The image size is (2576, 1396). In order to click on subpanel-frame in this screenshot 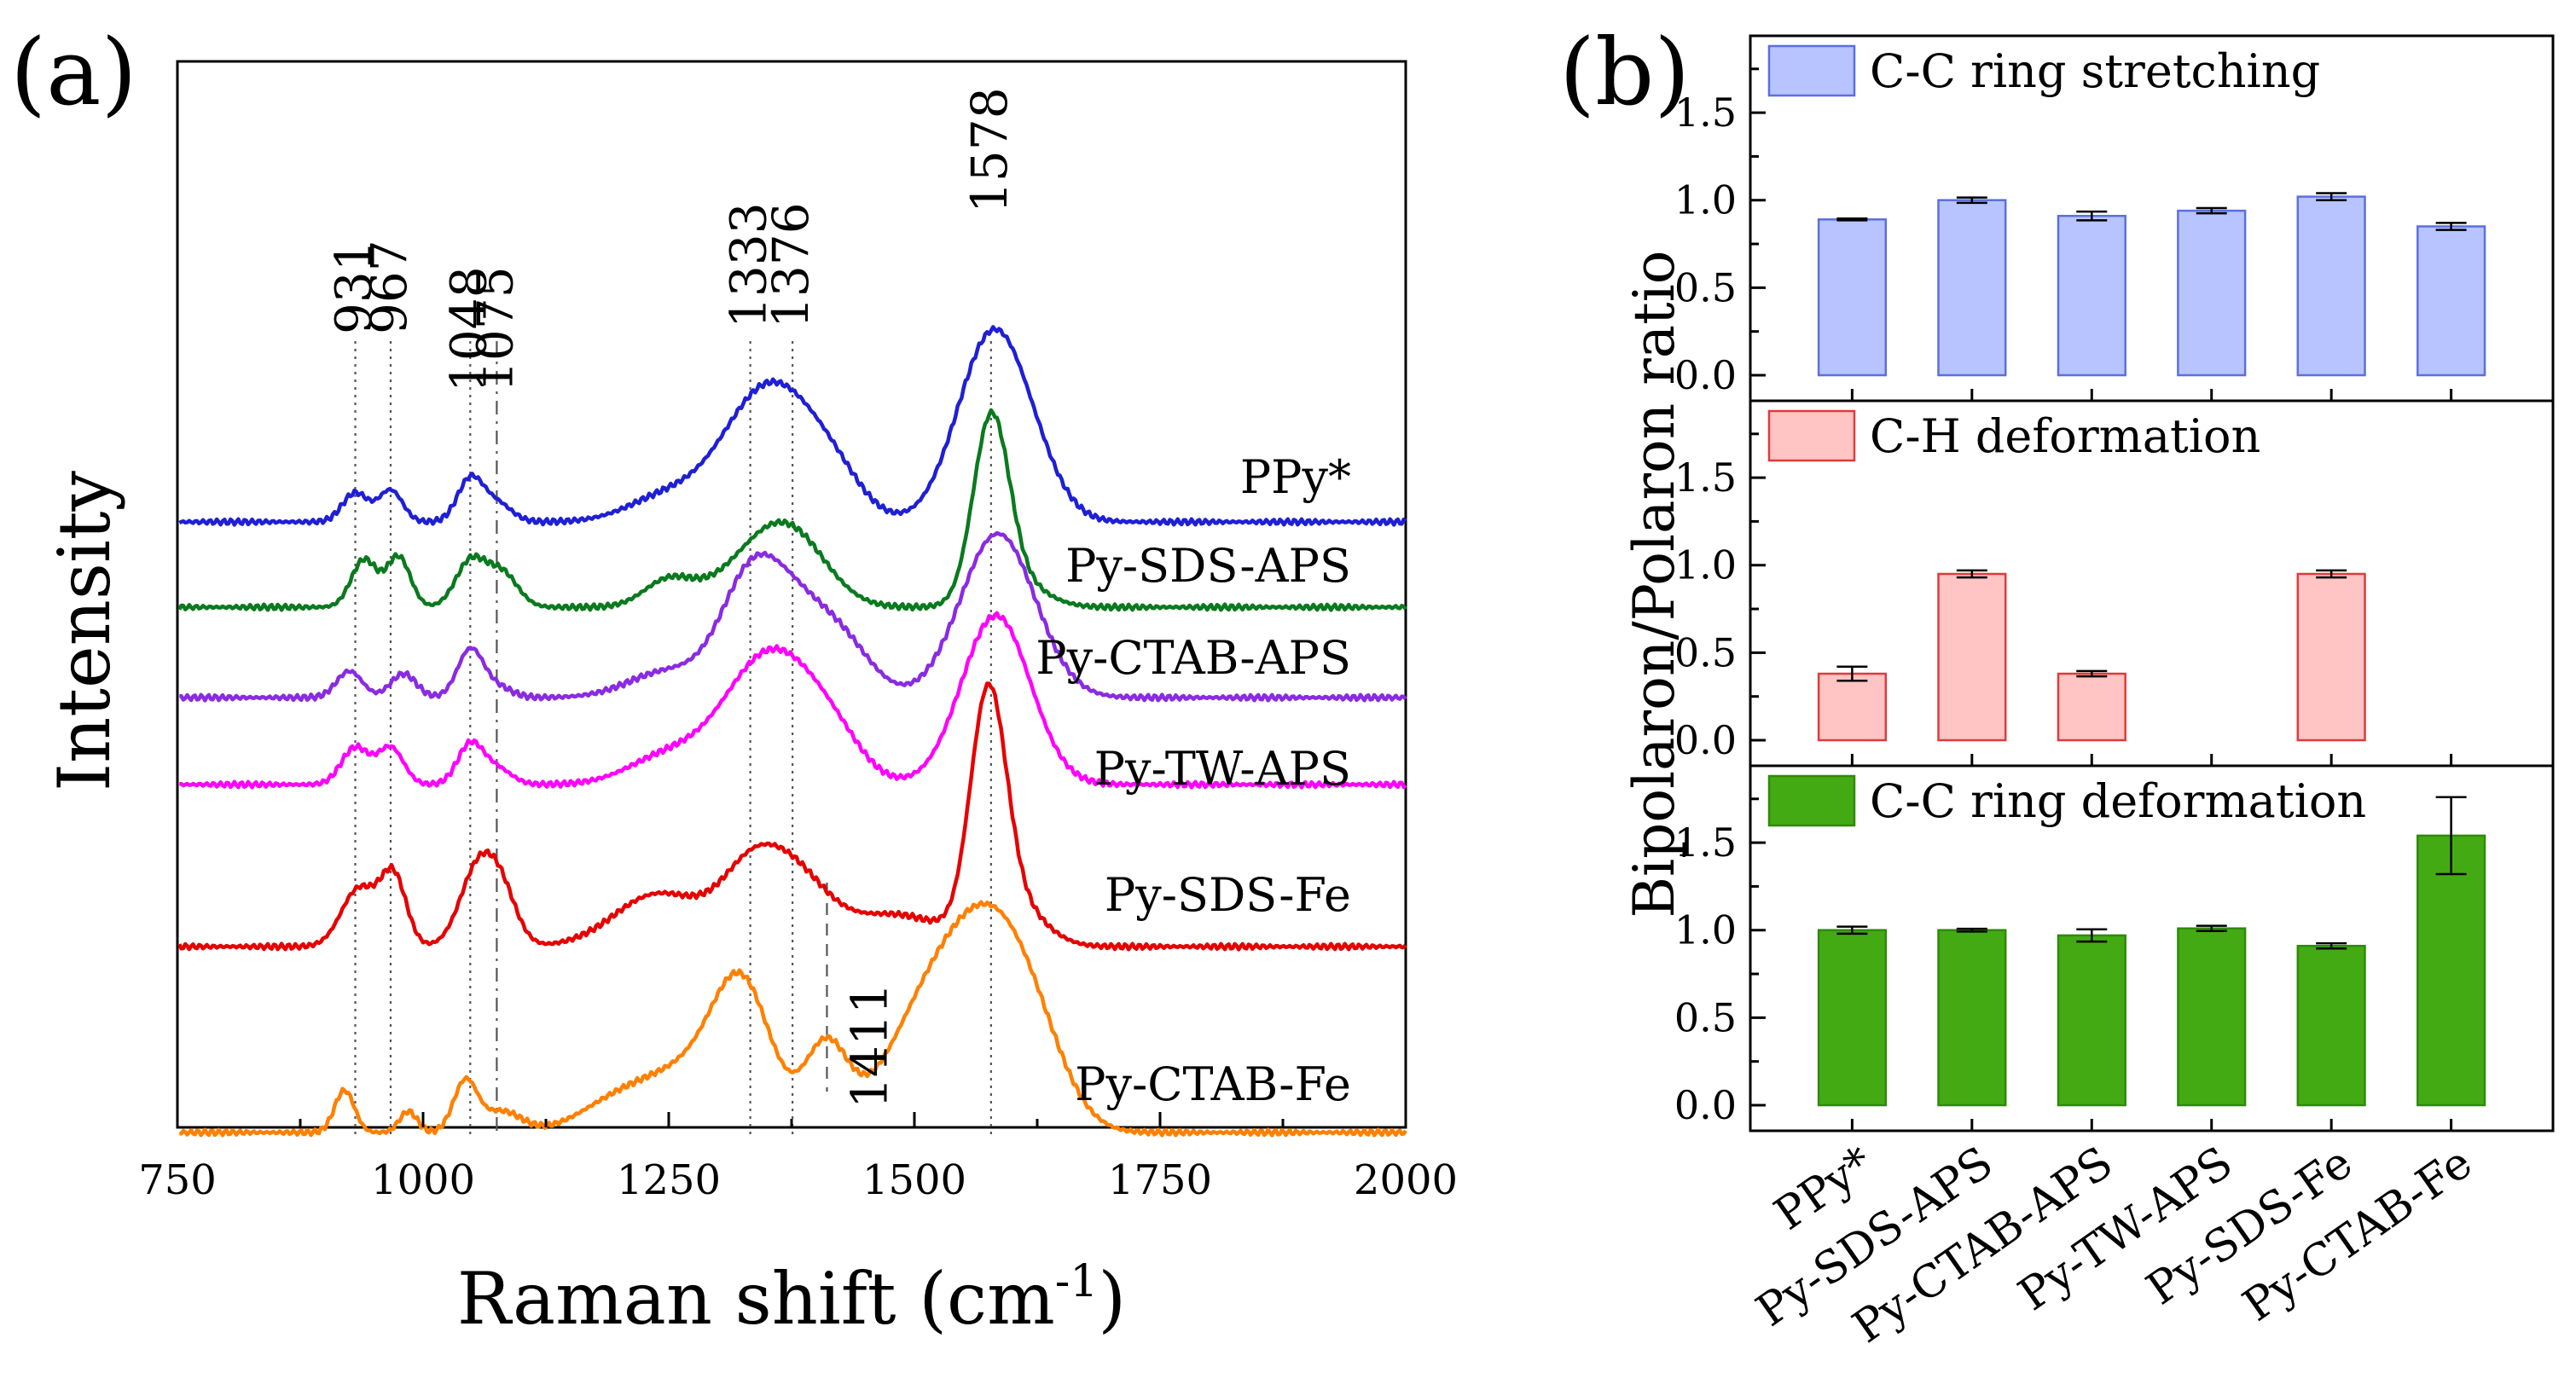, I will do `click(2152, 948)`.